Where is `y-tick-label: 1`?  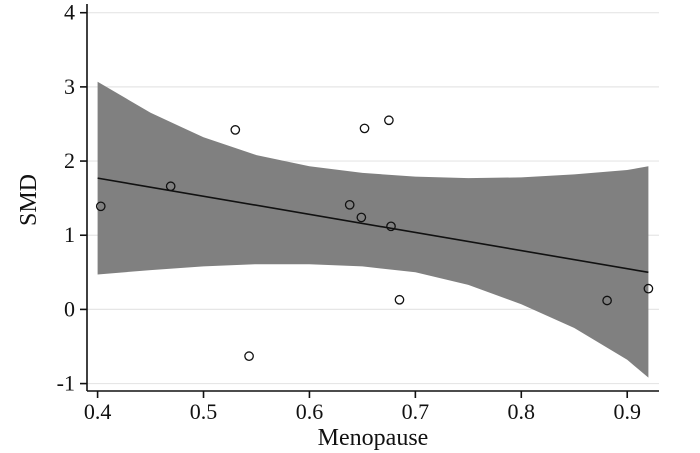 y-tick-label: 1 is located at coordinates (69, 234).